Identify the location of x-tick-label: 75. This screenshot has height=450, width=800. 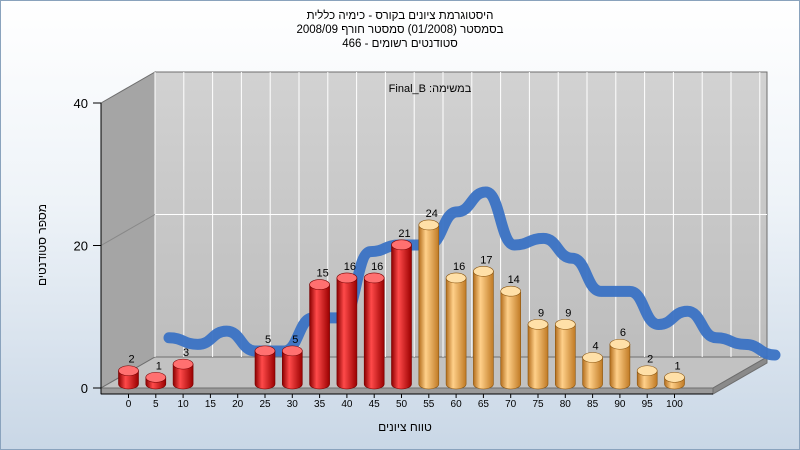
(538, 404).